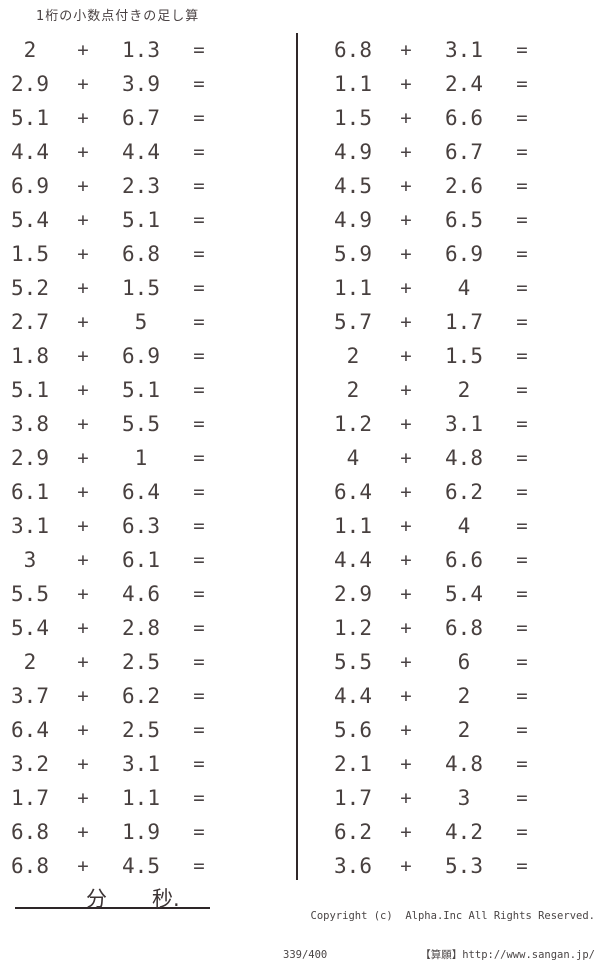 This screenshot has width=600, height=975. I want to click on problem-row: 2 + 1.5 =, so click(461, 356).